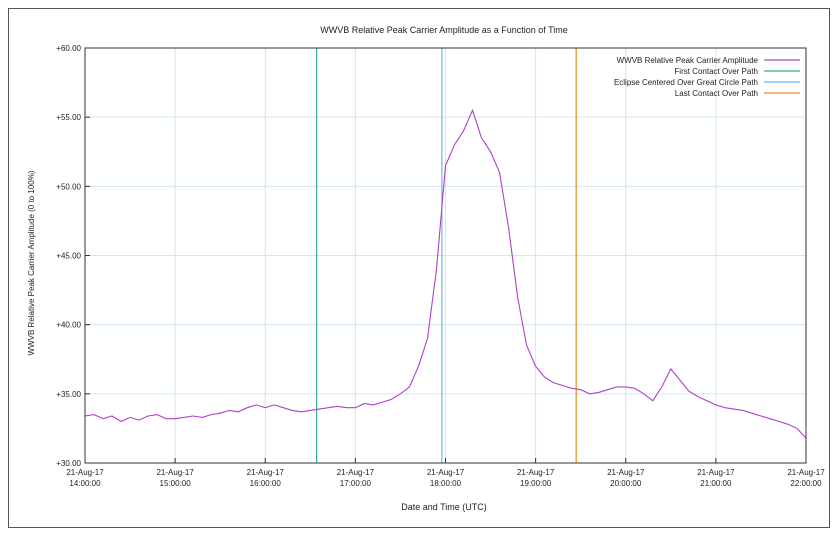  I want to click on x-tick-label-time: 22:00:00, so click(806, 483).